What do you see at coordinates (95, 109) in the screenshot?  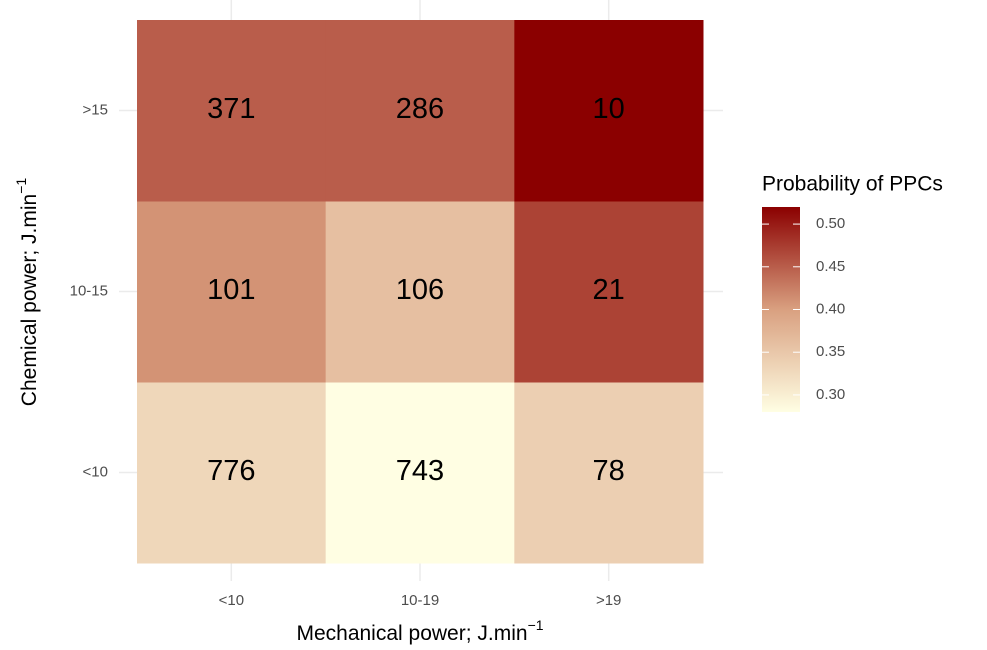 I see `y-tick-label: >15` at bounding box center [95, 109].